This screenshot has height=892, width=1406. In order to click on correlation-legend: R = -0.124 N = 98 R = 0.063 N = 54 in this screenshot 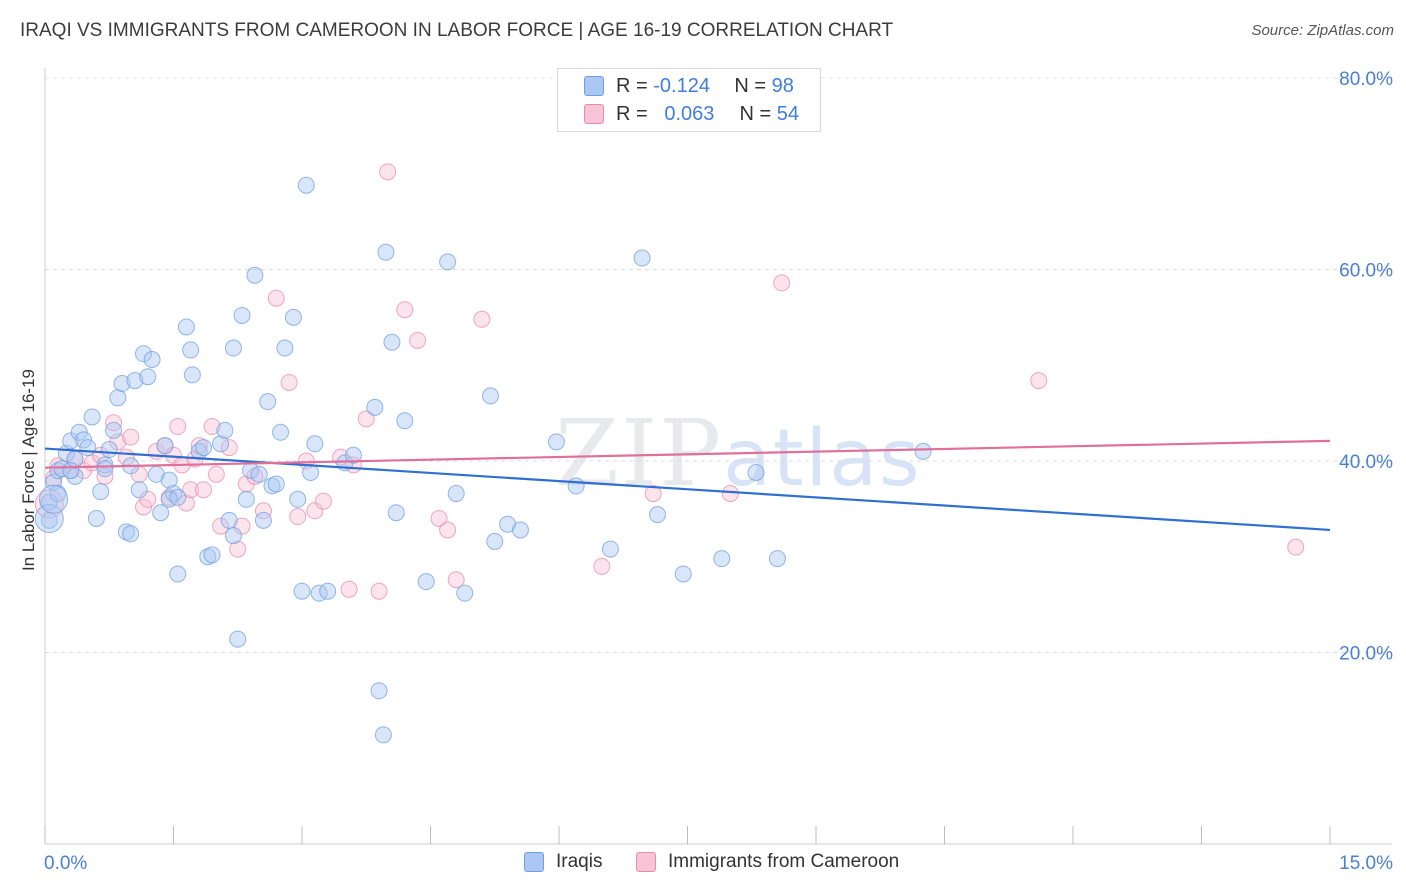, I will do `click(689, 100)`.